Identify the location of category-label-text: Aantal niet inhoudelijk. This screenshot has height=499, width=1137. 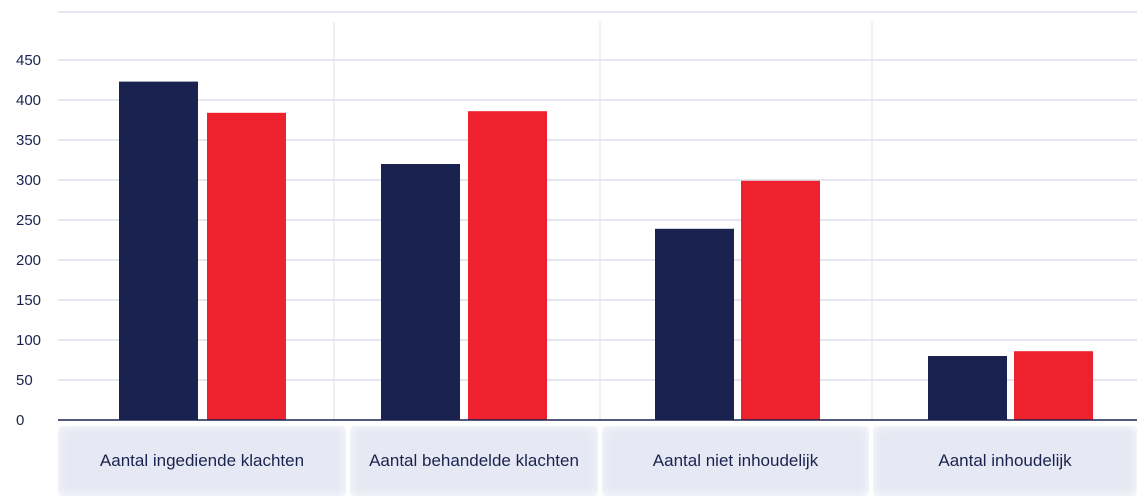
(735, 460).